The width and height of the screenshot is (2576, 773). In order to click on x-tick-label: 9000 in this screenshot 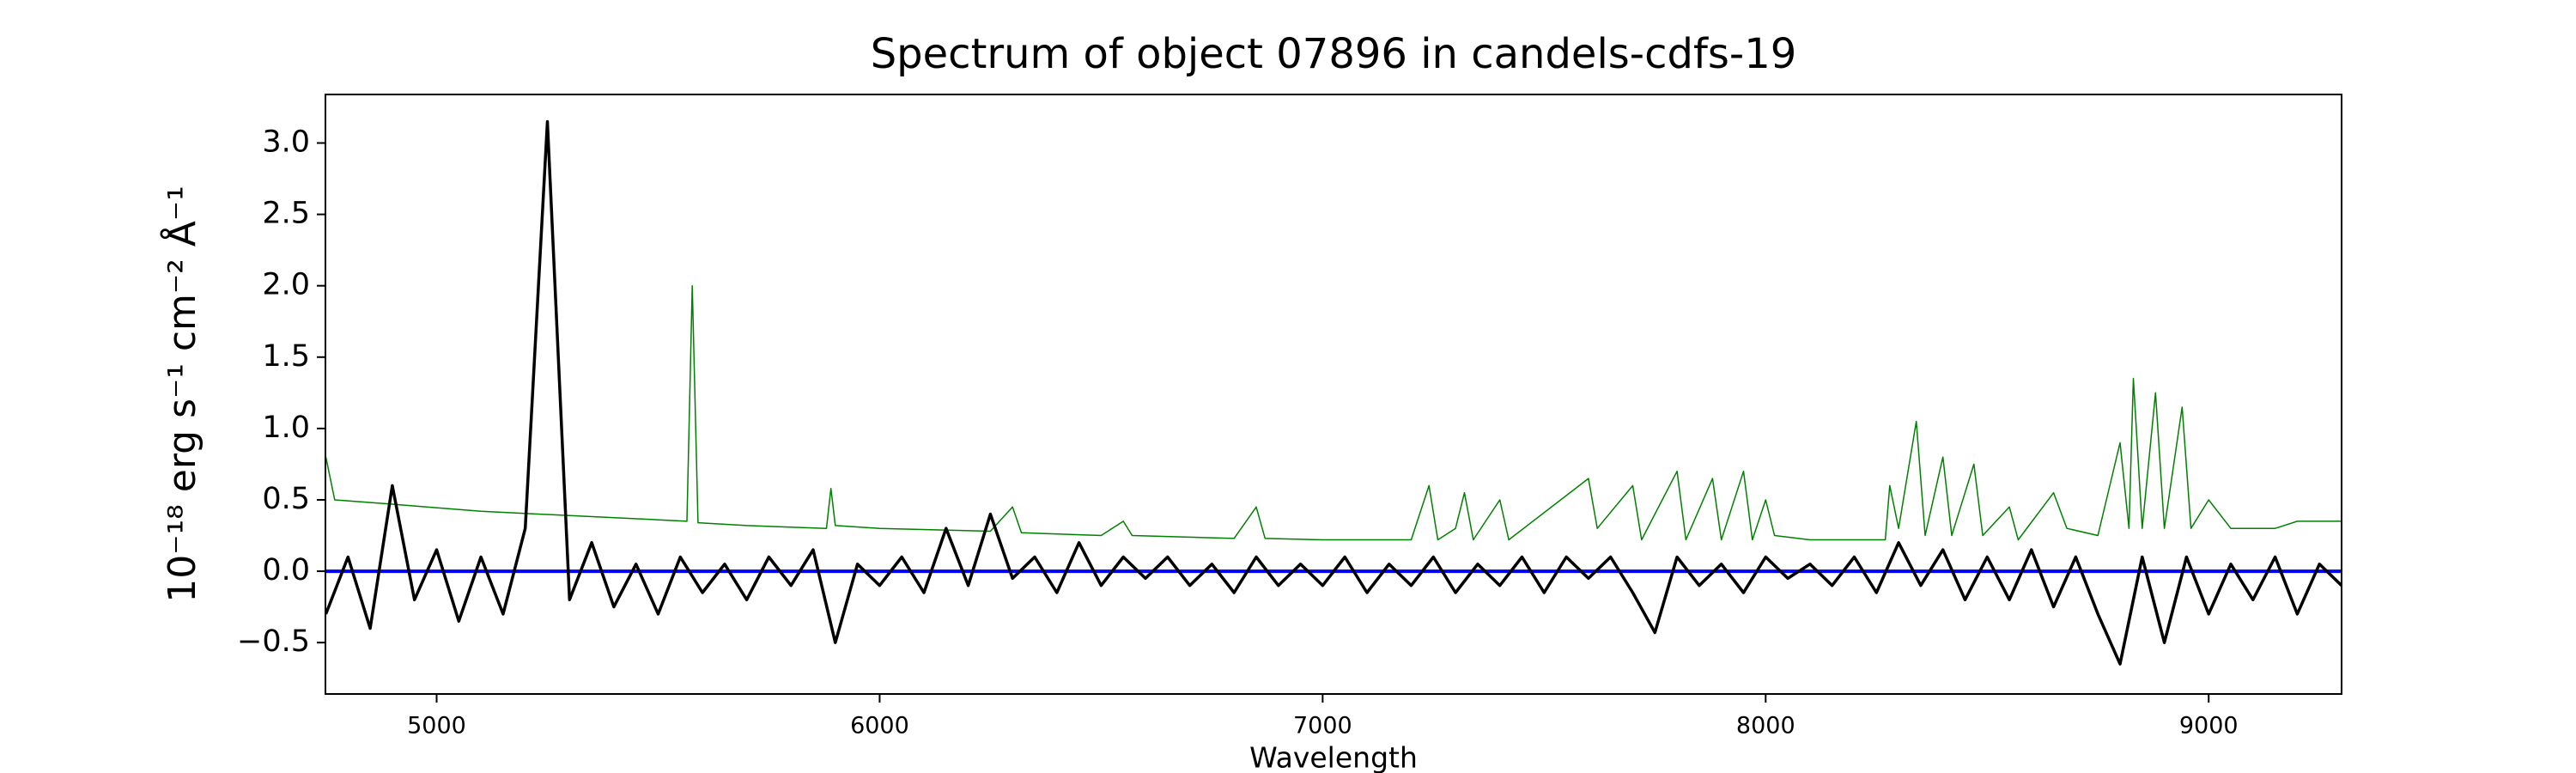, I will do `click(2209, 726)`.